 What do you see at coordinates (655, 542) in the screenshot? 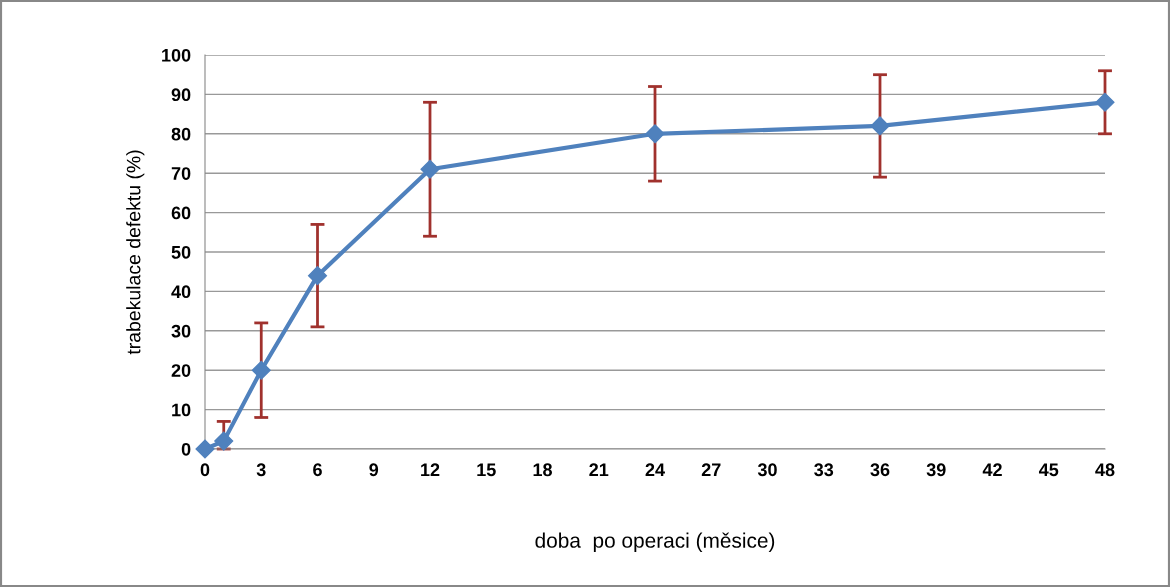
I see `x-axis-title: doba po operaci (měsice)` at bounding box center [655, 542].